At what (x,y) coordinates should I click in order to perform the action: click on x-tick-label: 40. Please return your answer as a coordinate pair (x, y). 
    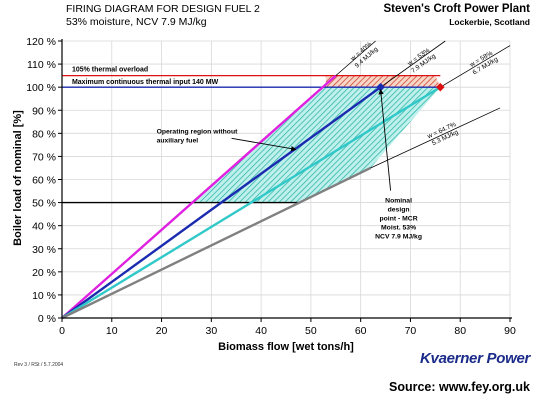
    Looking at the image, I should click on (261, 331).